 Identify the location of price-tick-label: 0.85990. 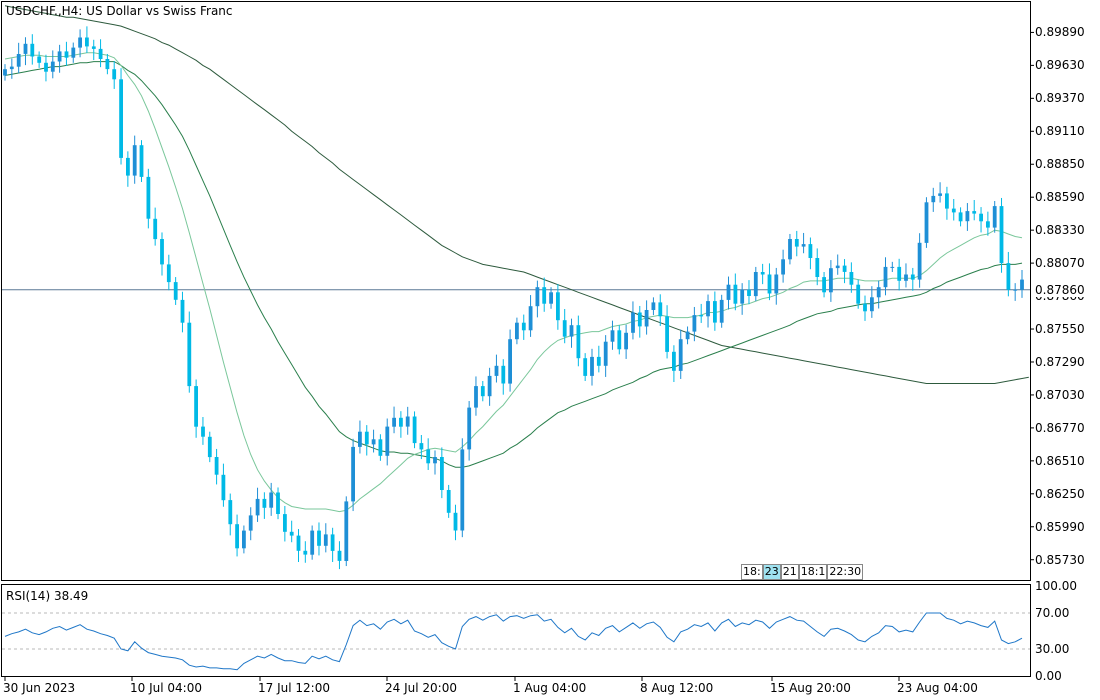
(1060, 526).